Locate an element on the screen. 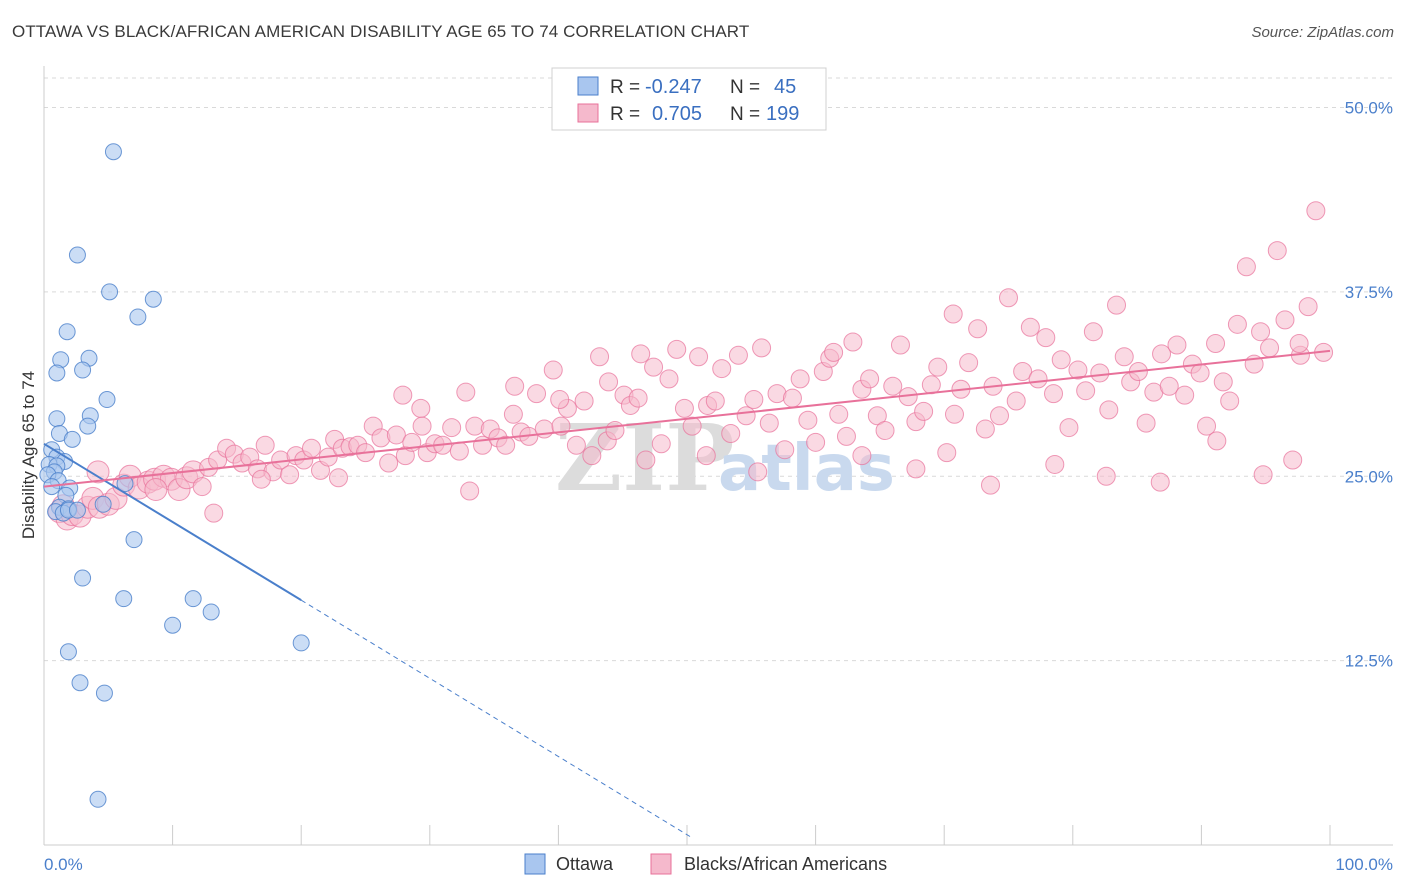 This screenshot has width=1406, height=892. legend-n-value-ottawa: 45 is located at coordinates (785, 87).